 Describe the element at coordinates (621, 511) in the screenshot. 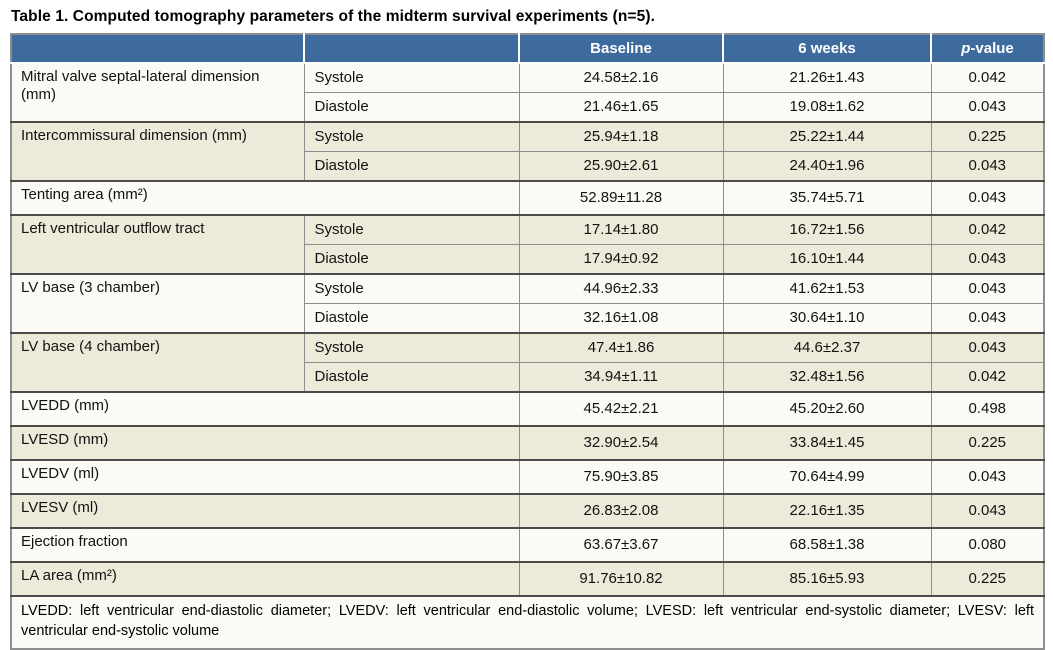

I see `baseline-value-cell: 26.83±2.08` at that location.